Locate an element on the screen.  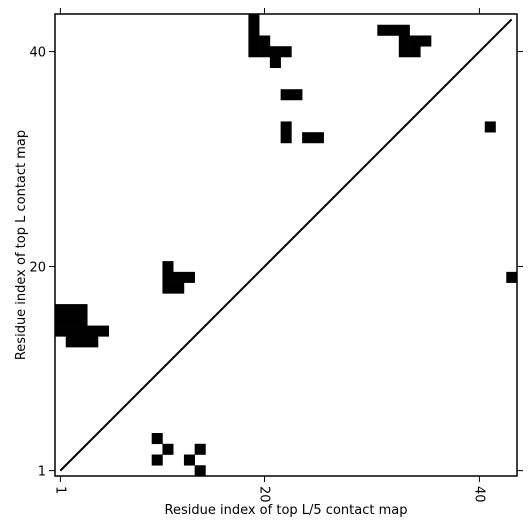
x-tick-label: 1 is located at coordinates (59, 490).